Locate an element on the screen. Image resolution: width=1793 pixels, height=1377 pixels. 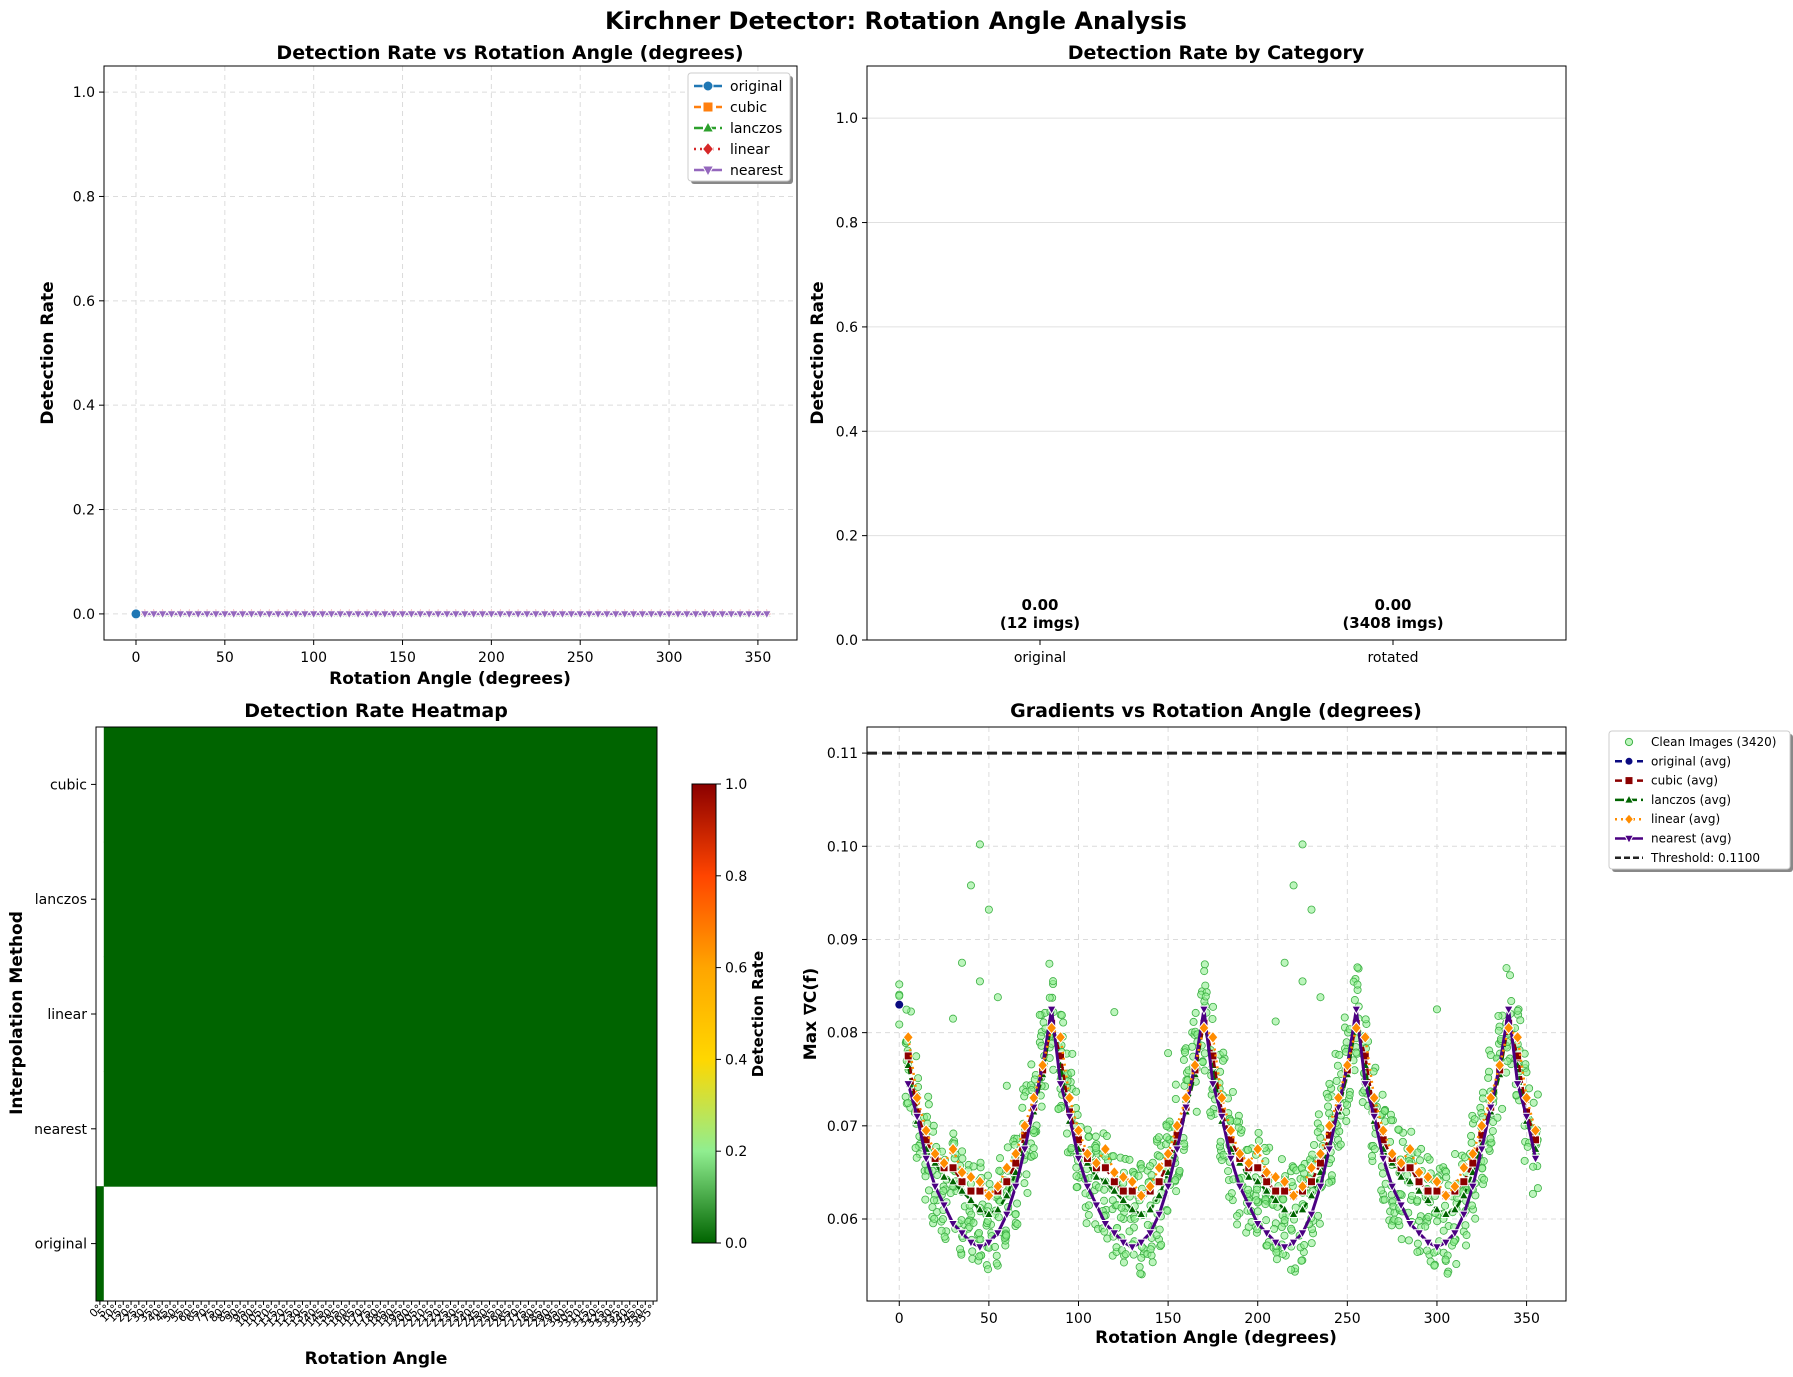
line-chart-xlabel: Rotation Angle (degrees) is located at coordinates (450, 679).